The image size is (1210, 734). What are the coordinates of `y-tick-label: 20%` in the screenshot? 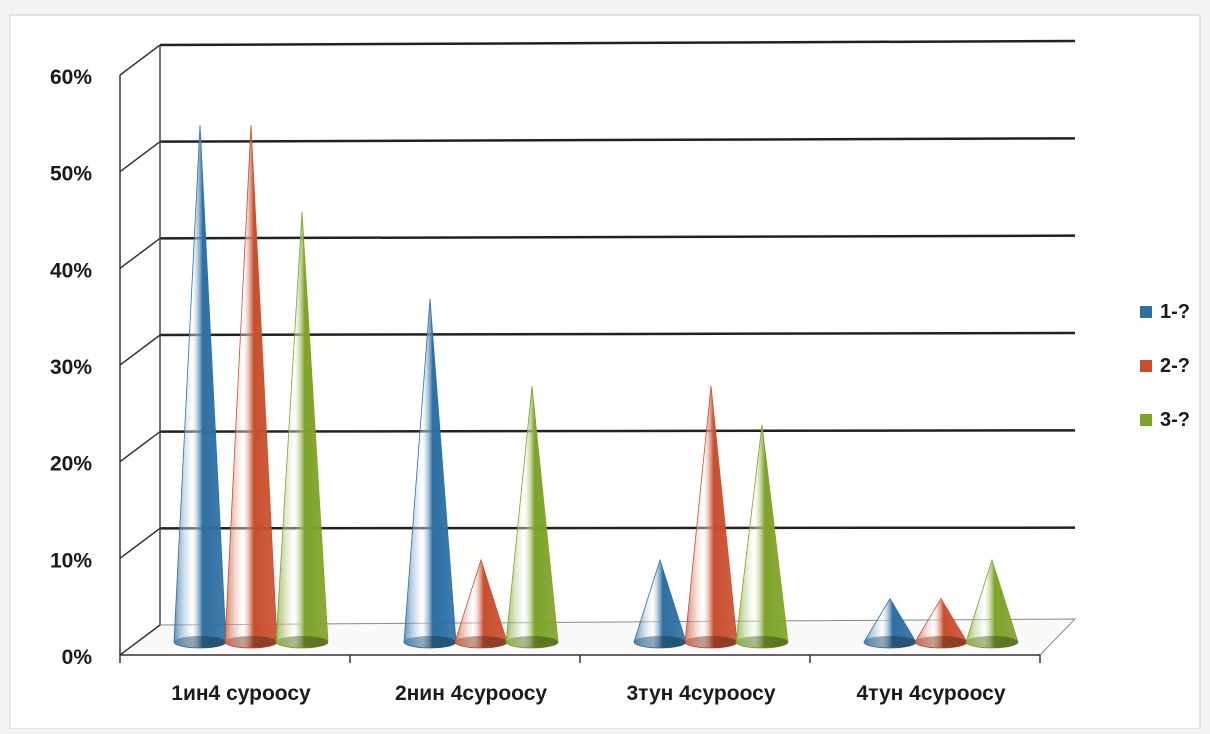 It's located at (71, 464).